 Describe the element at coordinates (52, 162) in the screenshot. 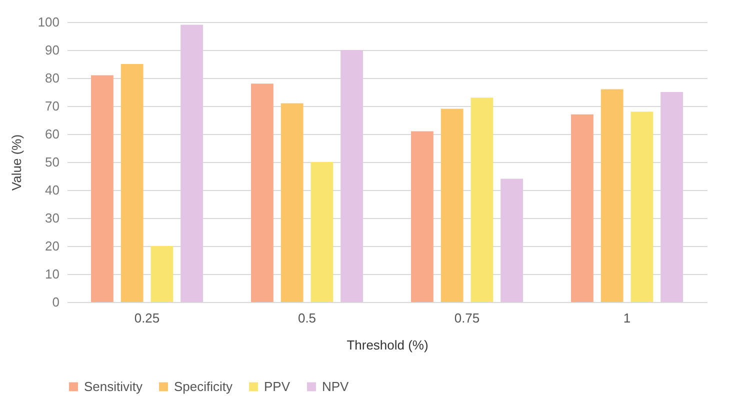

I see `y-tick-label: 50` at that location.